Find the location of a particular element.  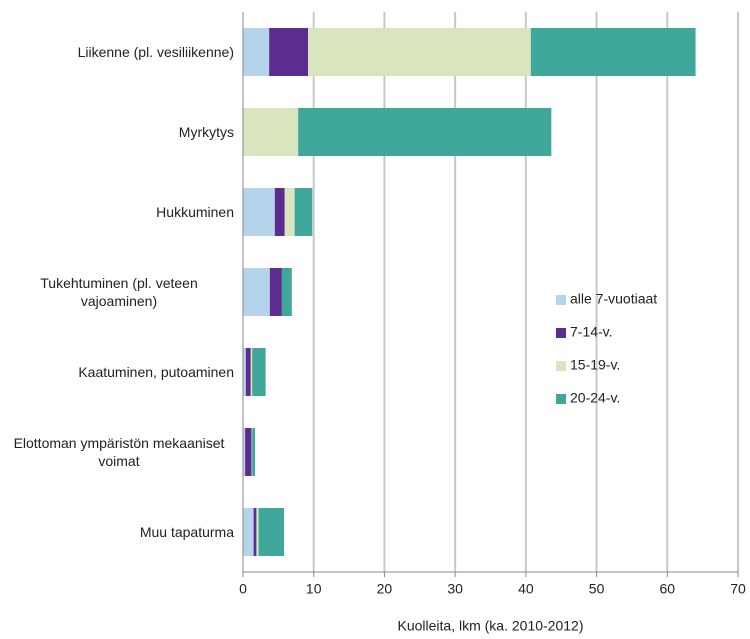

x-tick-label: 10 is located at coordinates (314, 589).